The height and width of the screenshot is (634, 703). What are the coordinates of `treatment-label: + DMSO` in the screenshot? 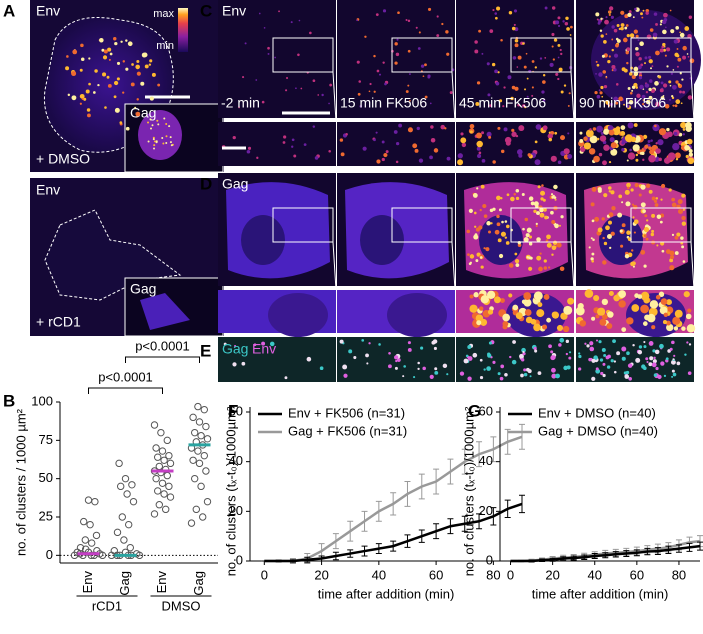 It's located at (63, 159).